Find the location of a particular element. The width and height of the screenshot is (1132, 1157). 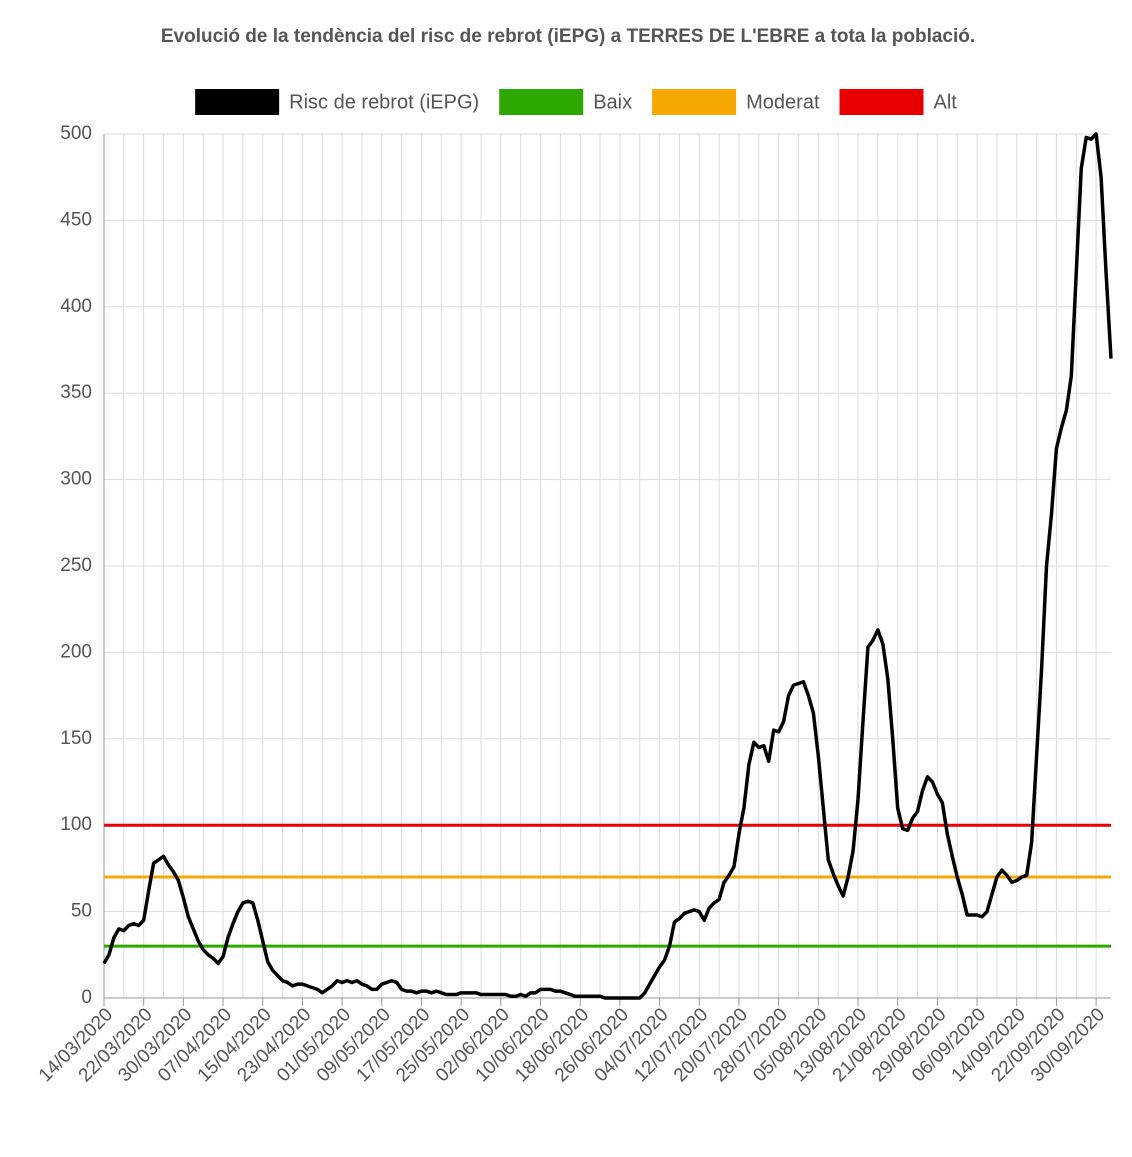

legend-label: Risc de rebrot (iEPG) is located at coordinates (384, 102).